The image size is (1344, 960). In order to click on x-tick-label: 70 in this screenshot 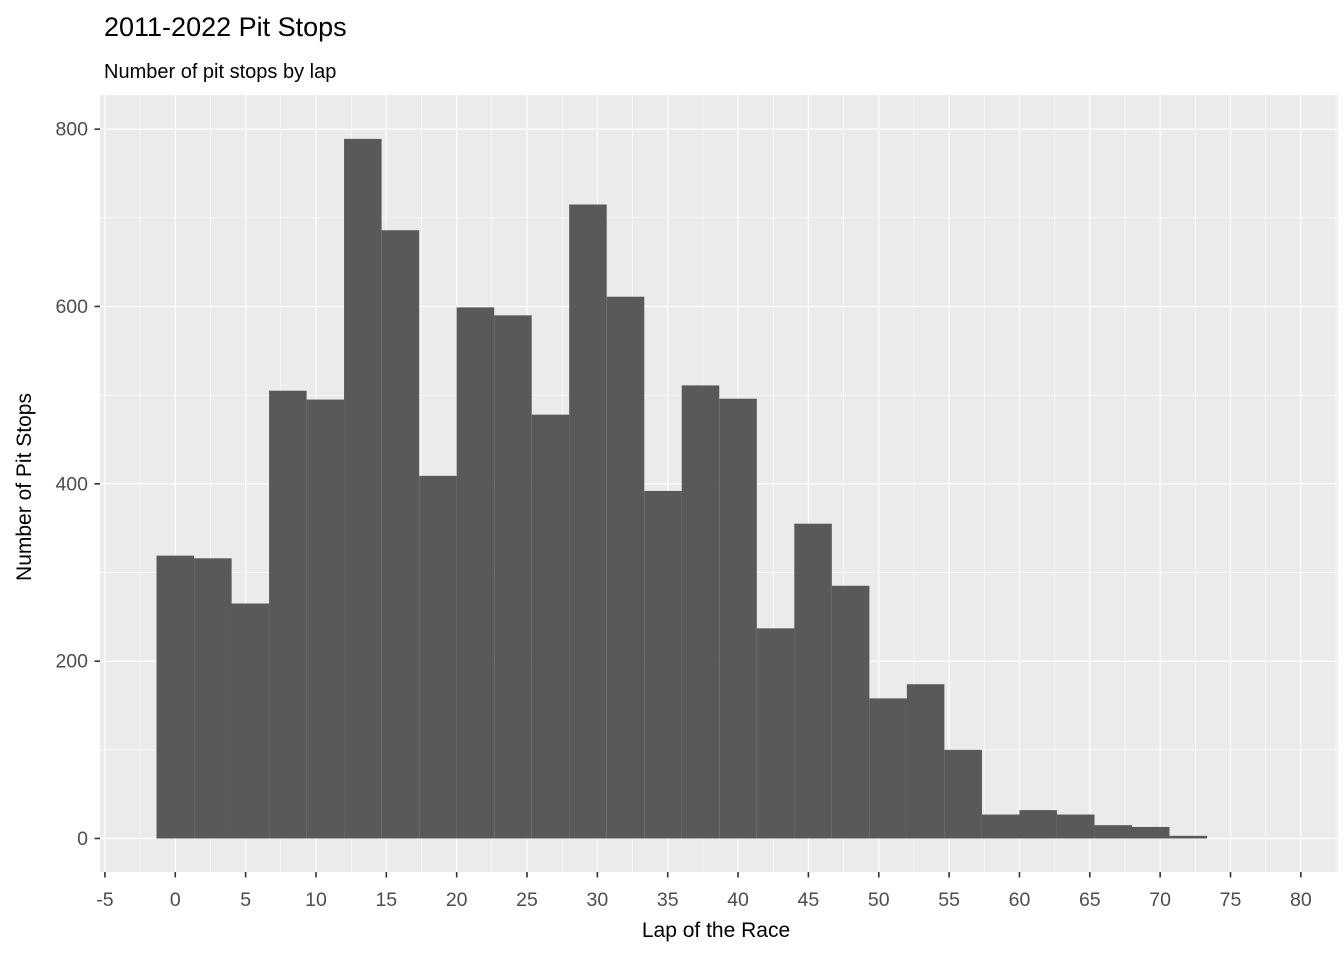, I will do `click(1160, 900)`.